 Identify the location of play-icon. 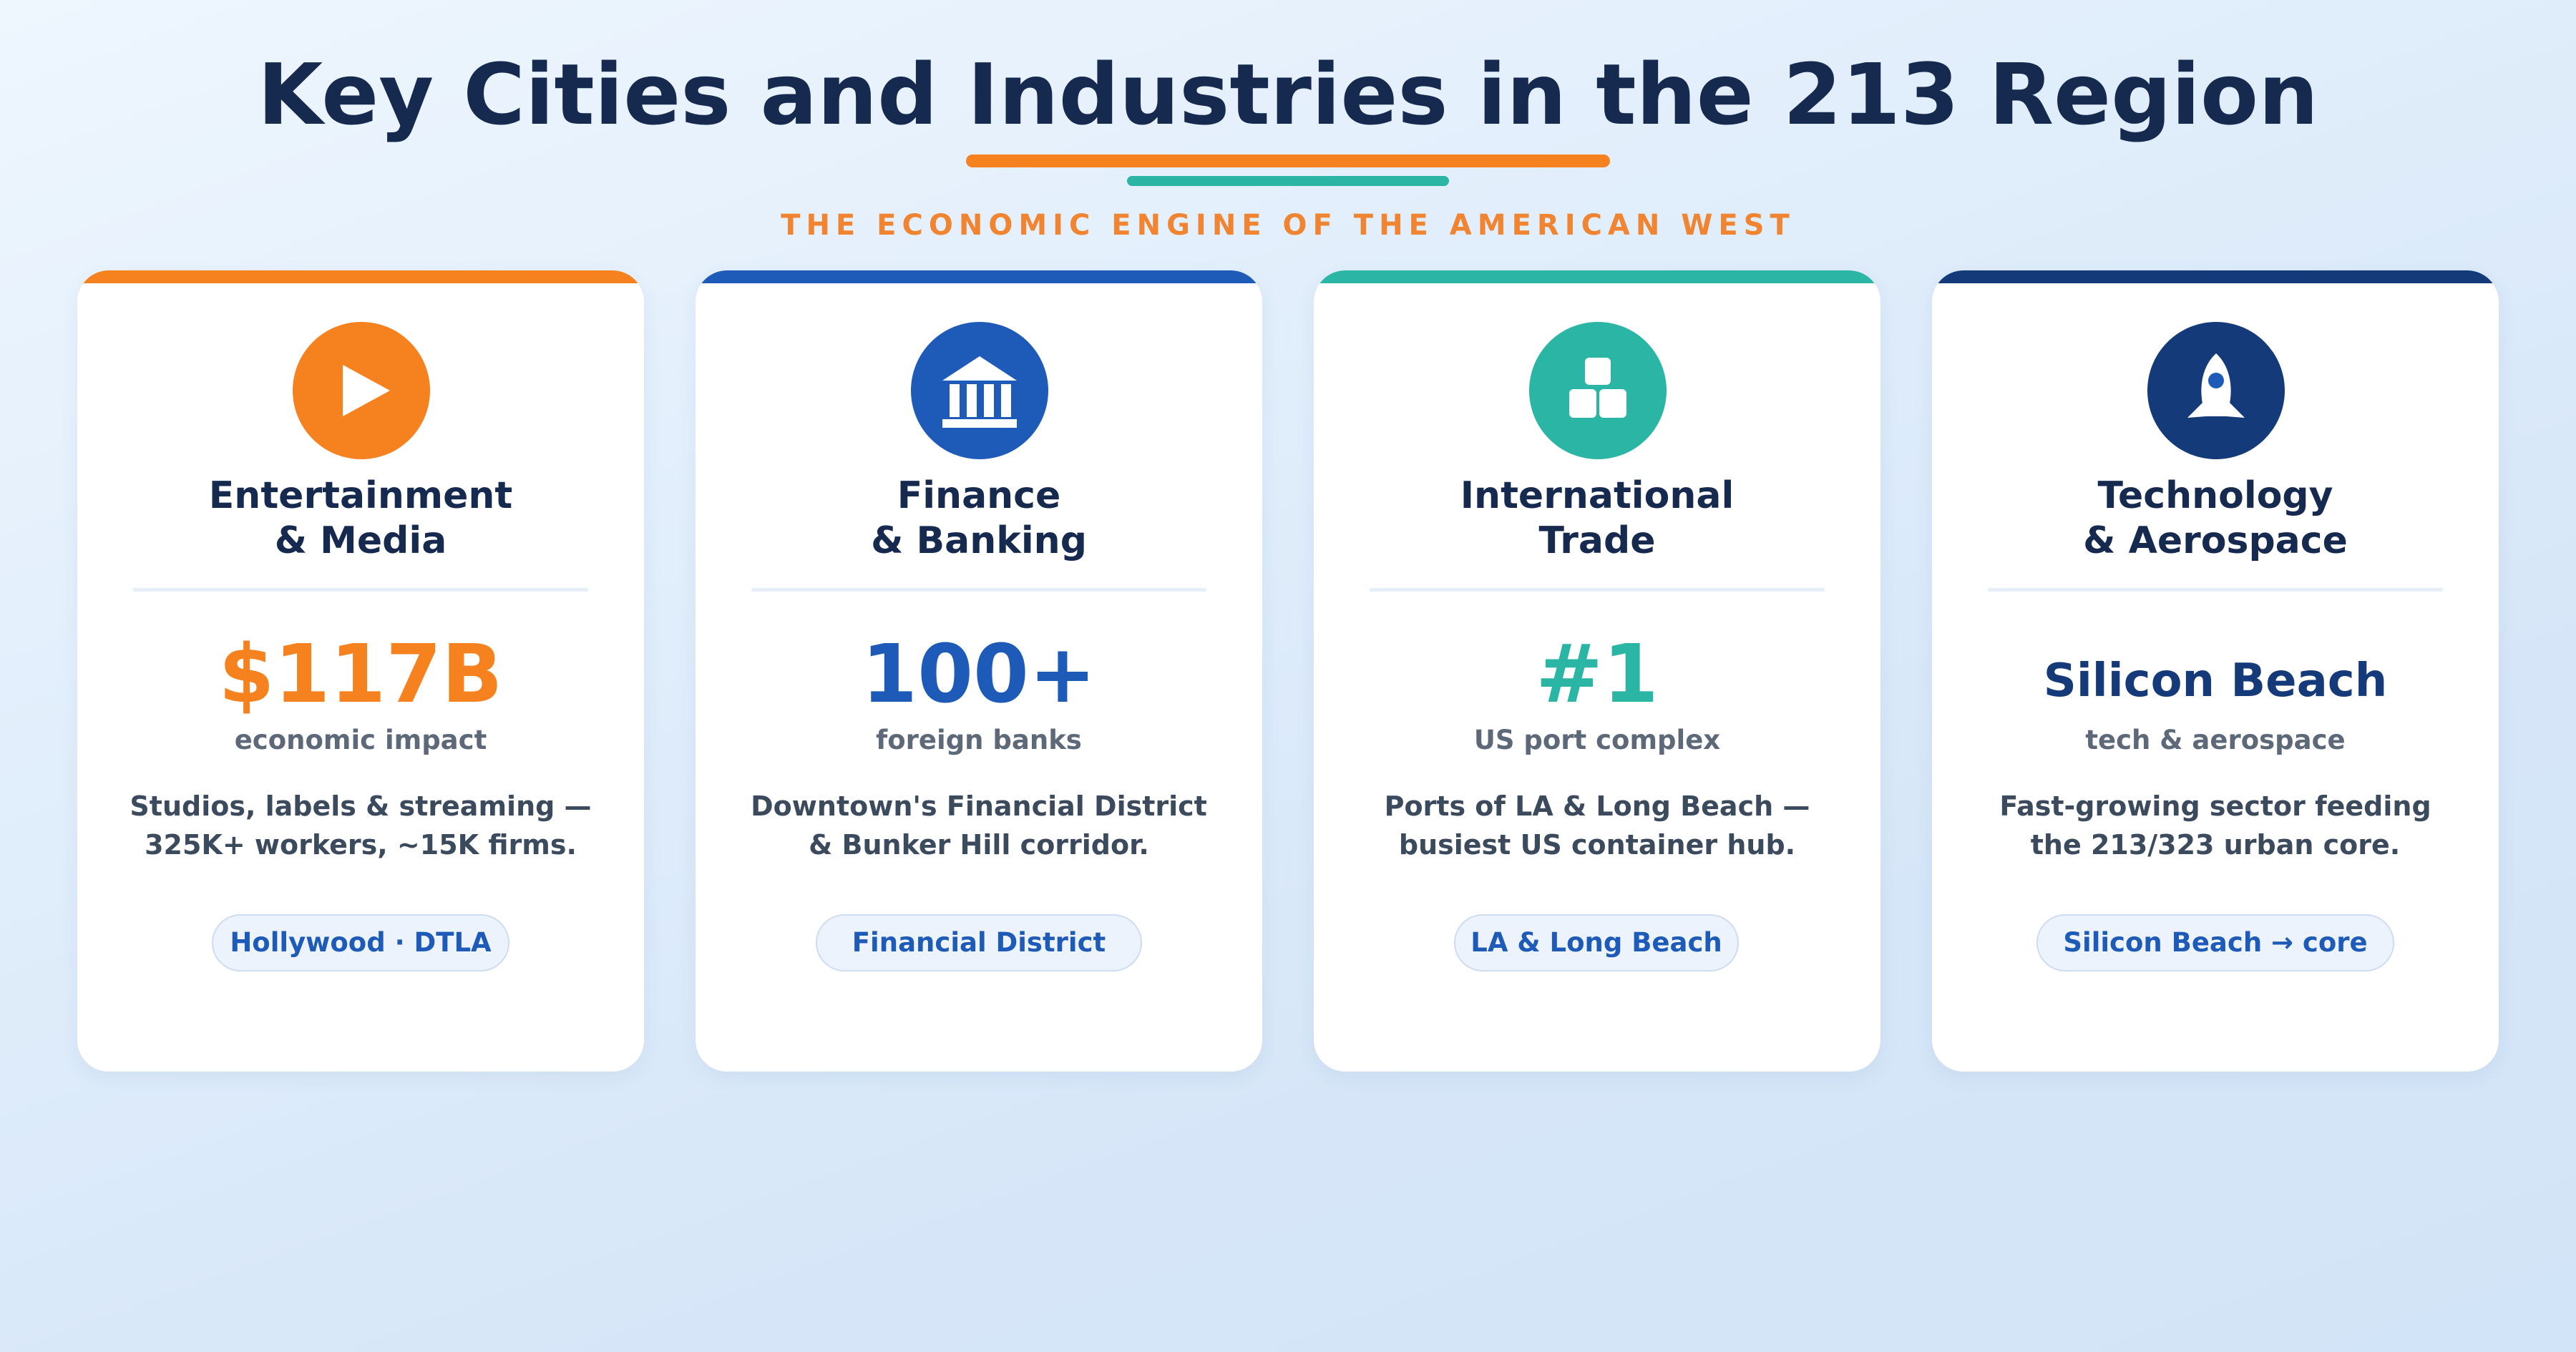
(361, 391).